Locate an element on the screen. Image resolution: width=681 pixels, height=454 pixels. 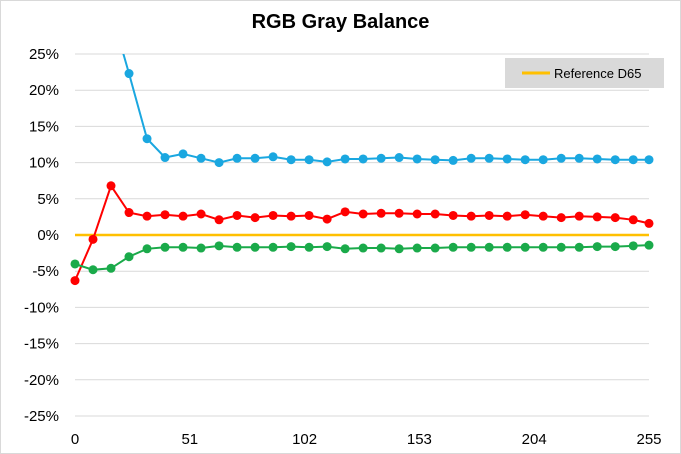
chart-title: RGB Gray Balance is located at coordinates (340, 22).